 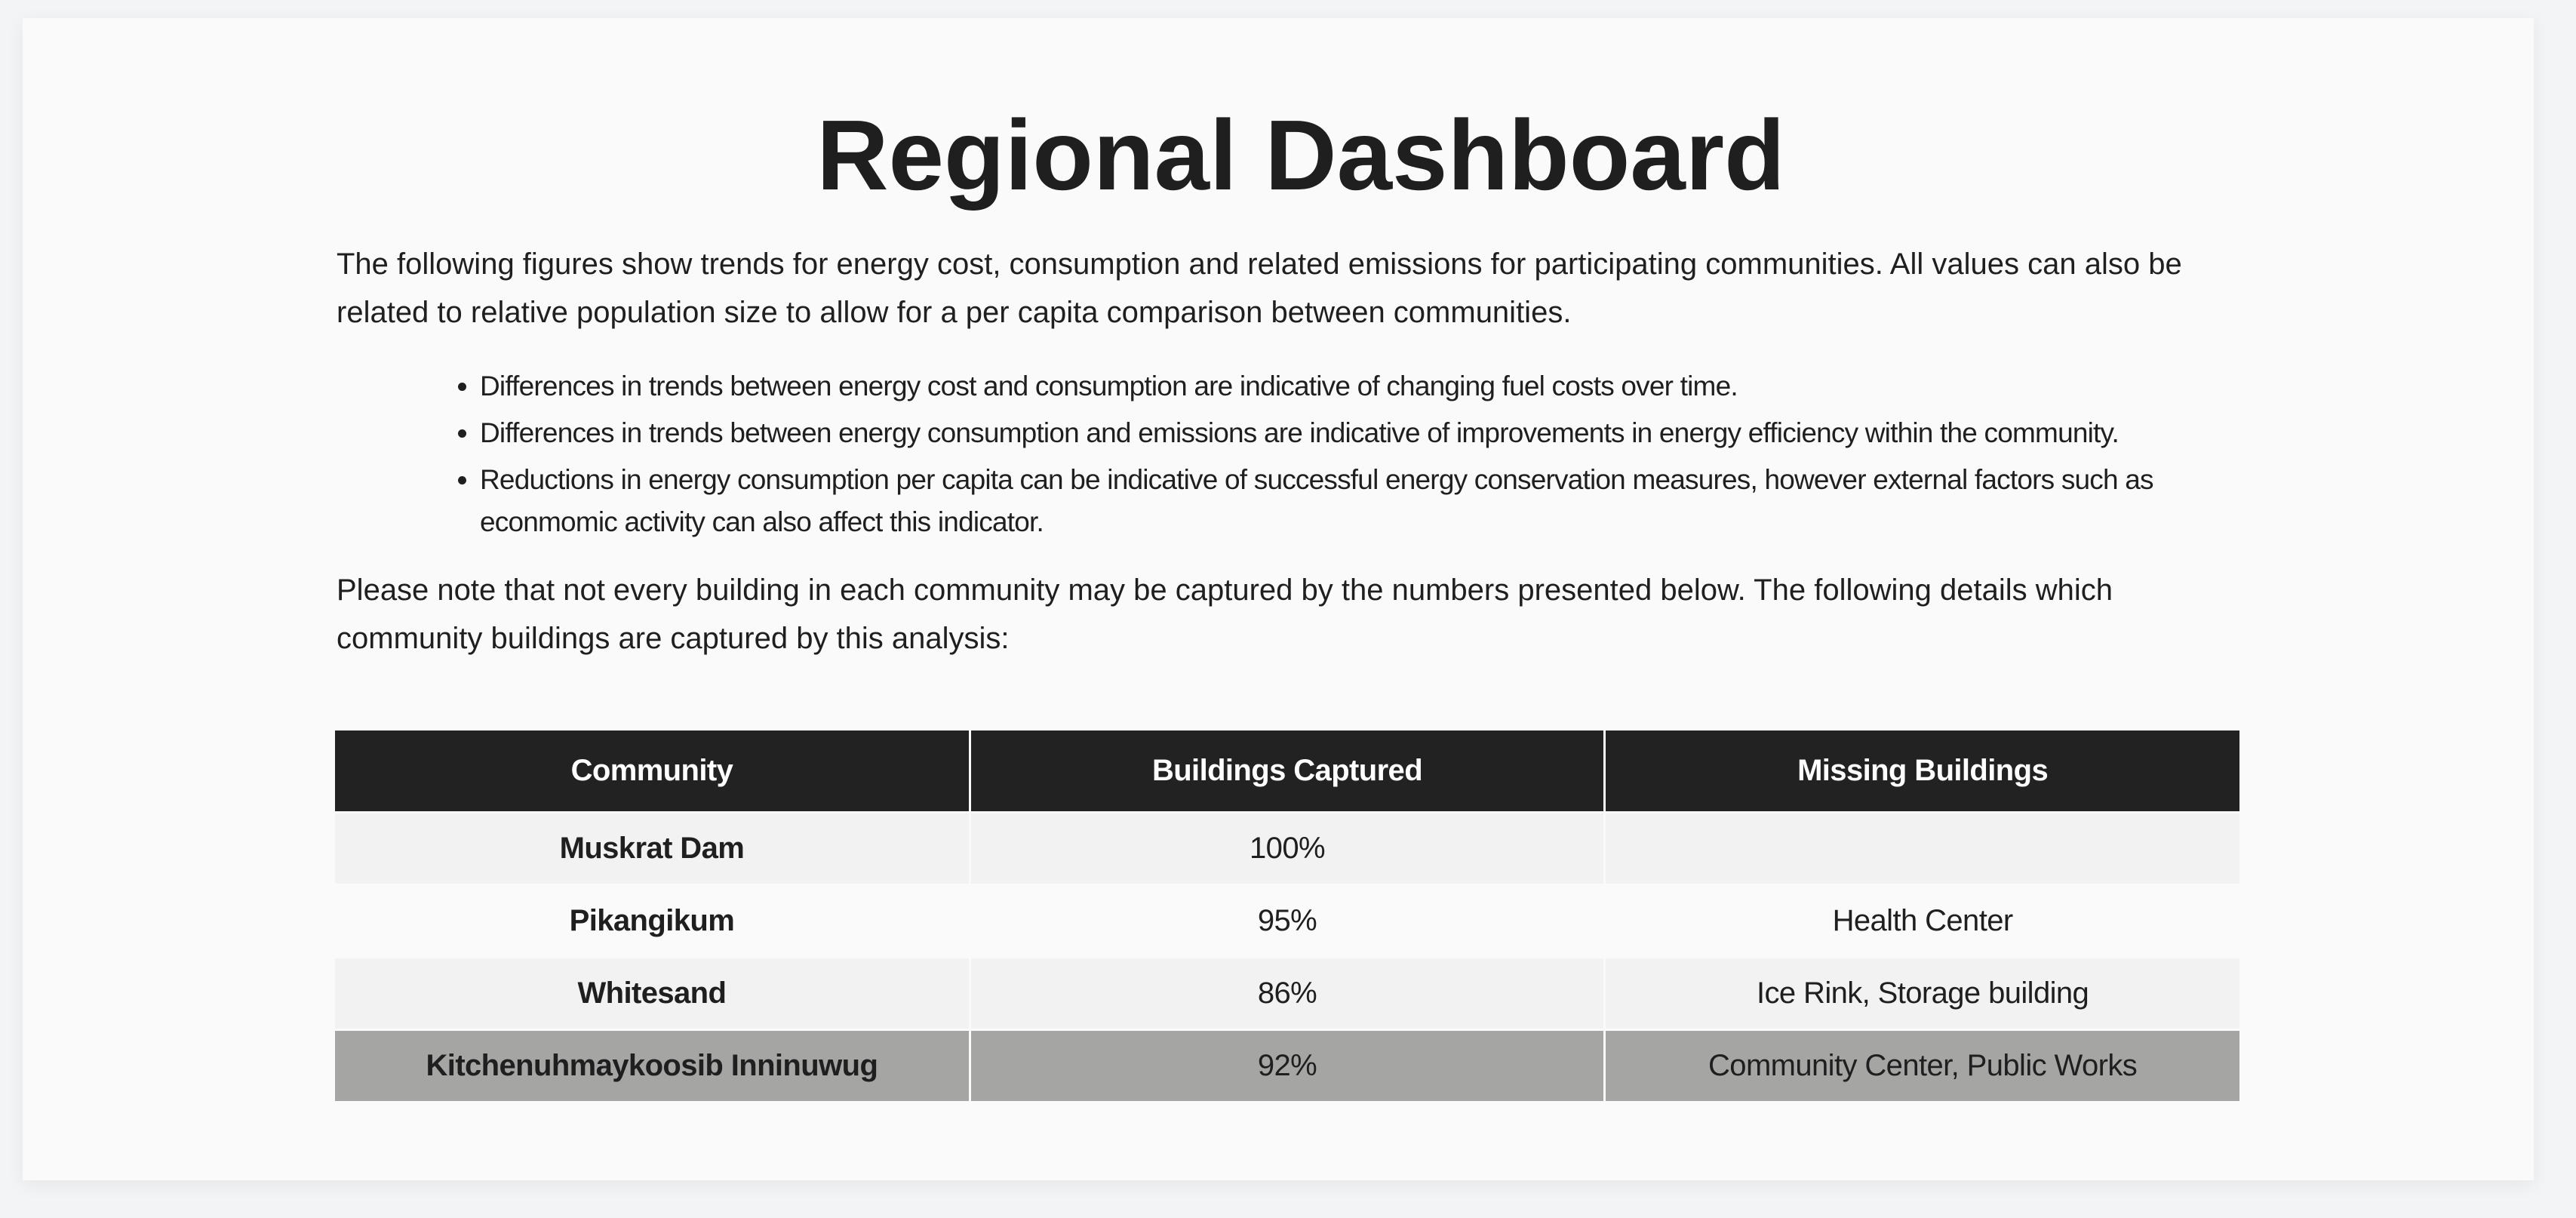 I want to click on page-title: Regional Dashboard, so click(x=1300, y=155).